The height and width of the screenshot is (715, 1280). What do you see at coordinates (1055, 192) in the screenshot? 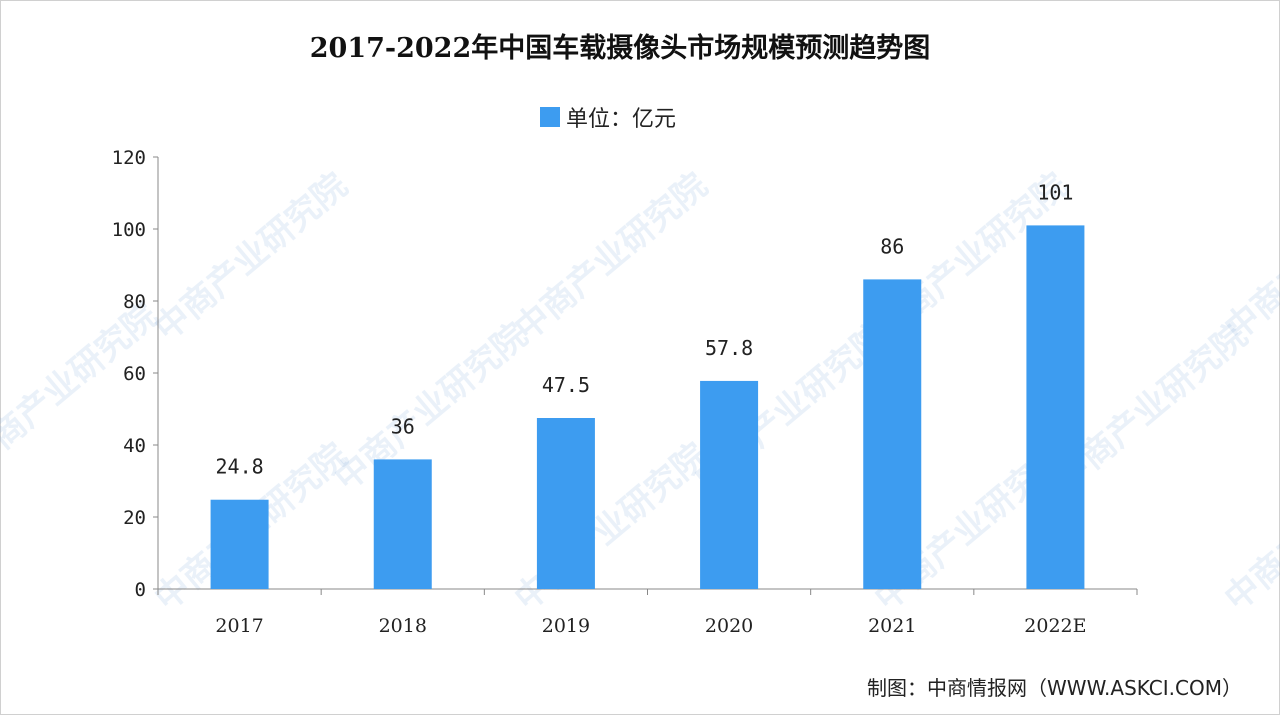
I see `data-label: 101` at bounding box center [1055, 192].